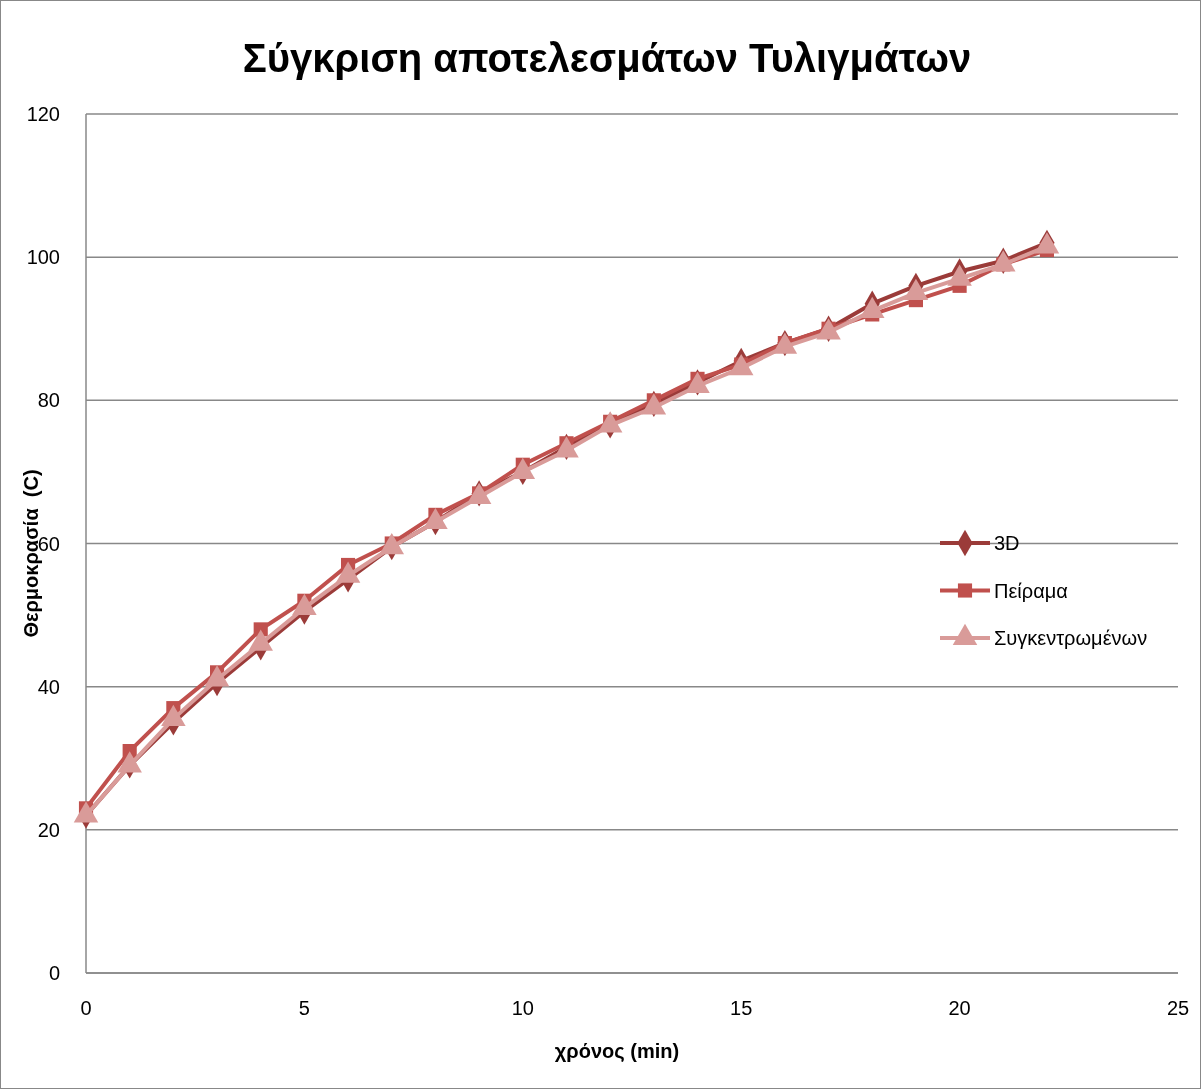  What do you see at coordinates (54, 973) in the screenshot?
I see `y-tick-label: 0` at bounding box center [54, 973].